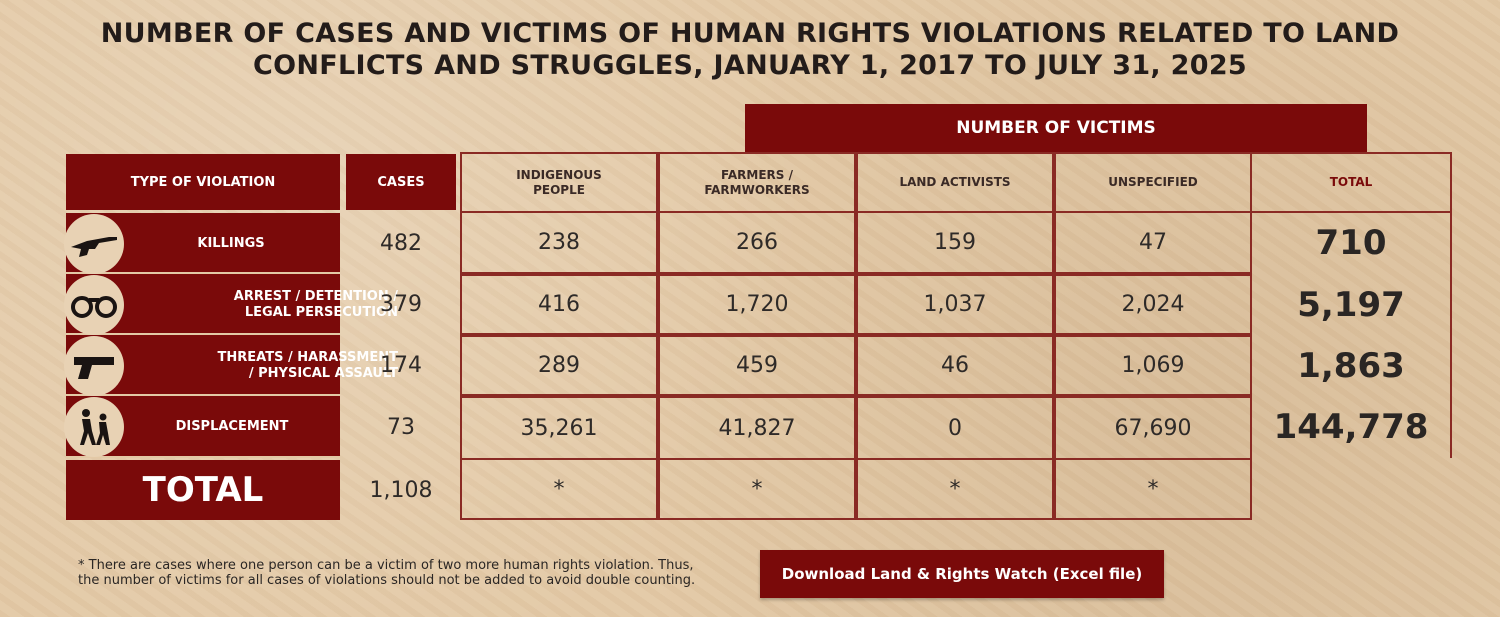  Describe the element at coordinates (559, 189) in the screenshot. I see `header-indigenous-line2: PEOPLE` at that location.